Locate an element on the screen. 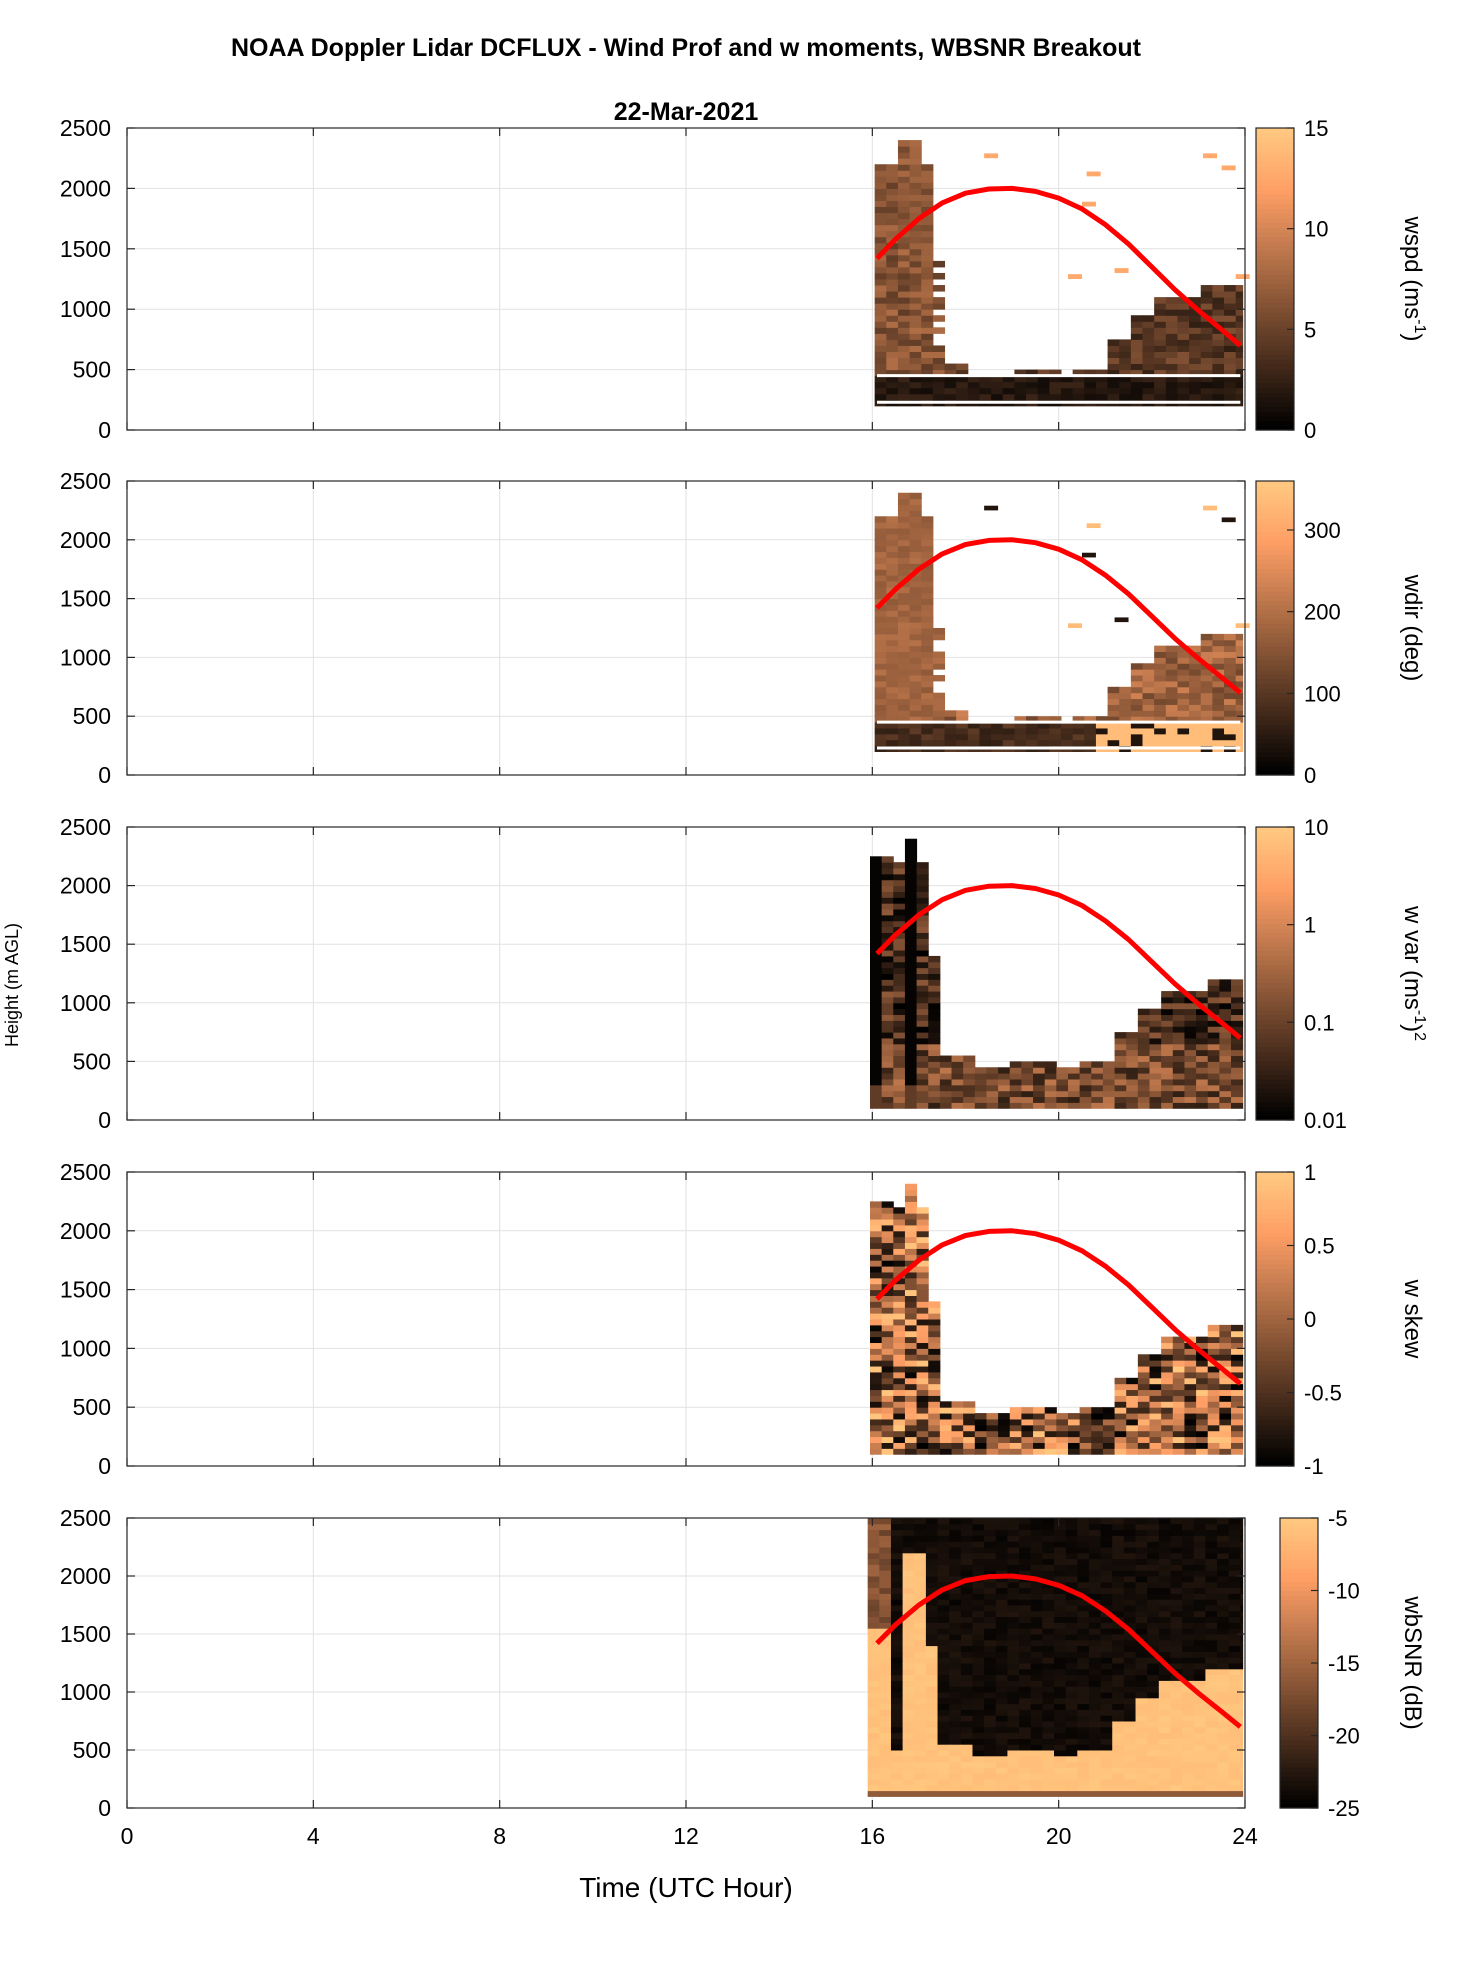 Image resolution: width=1472 pixels, height=1986 pixels. colorbar-tick-label: 200 is located at coordinates (1322, 612).